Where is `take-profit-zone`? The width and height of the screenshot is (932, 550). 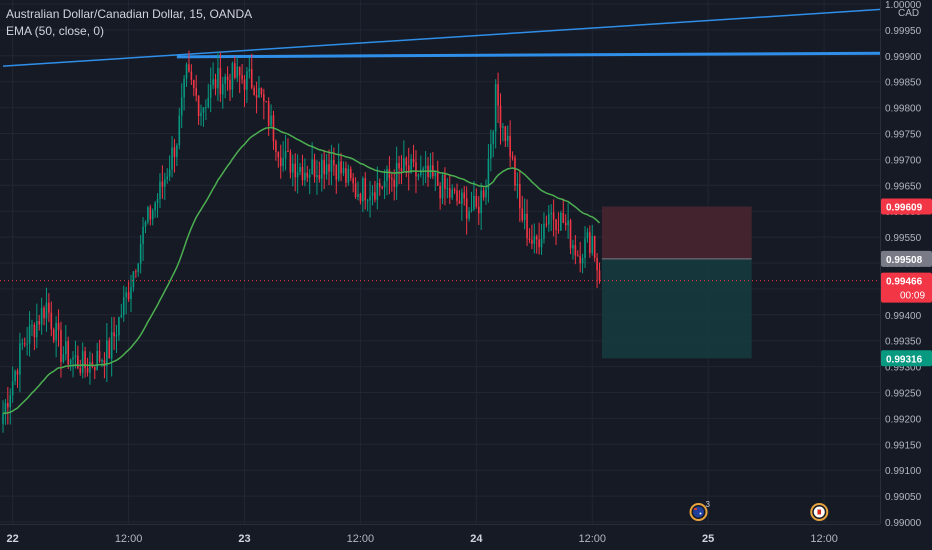
take-profit-zone is located at coordinates (676, 308).